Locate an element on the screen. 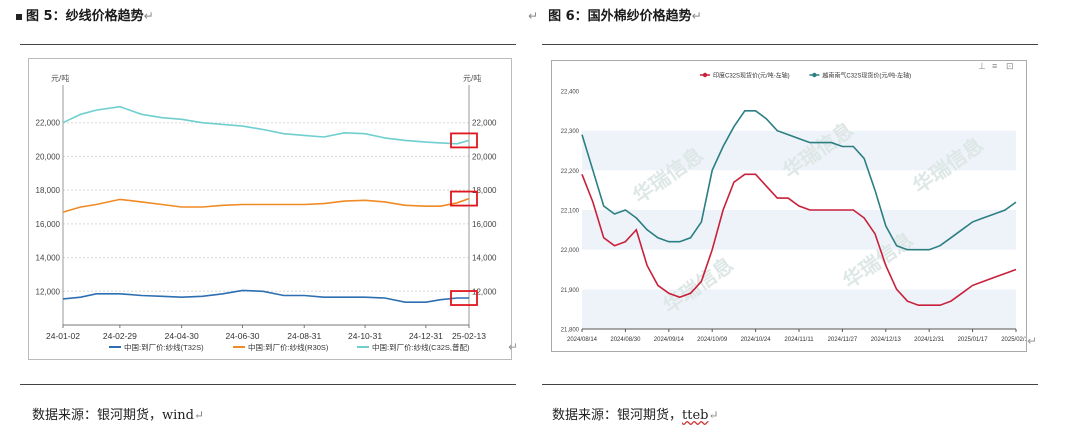 The image size is (1080, 439). left-bottom-rule is located at coordinates (268, 384).